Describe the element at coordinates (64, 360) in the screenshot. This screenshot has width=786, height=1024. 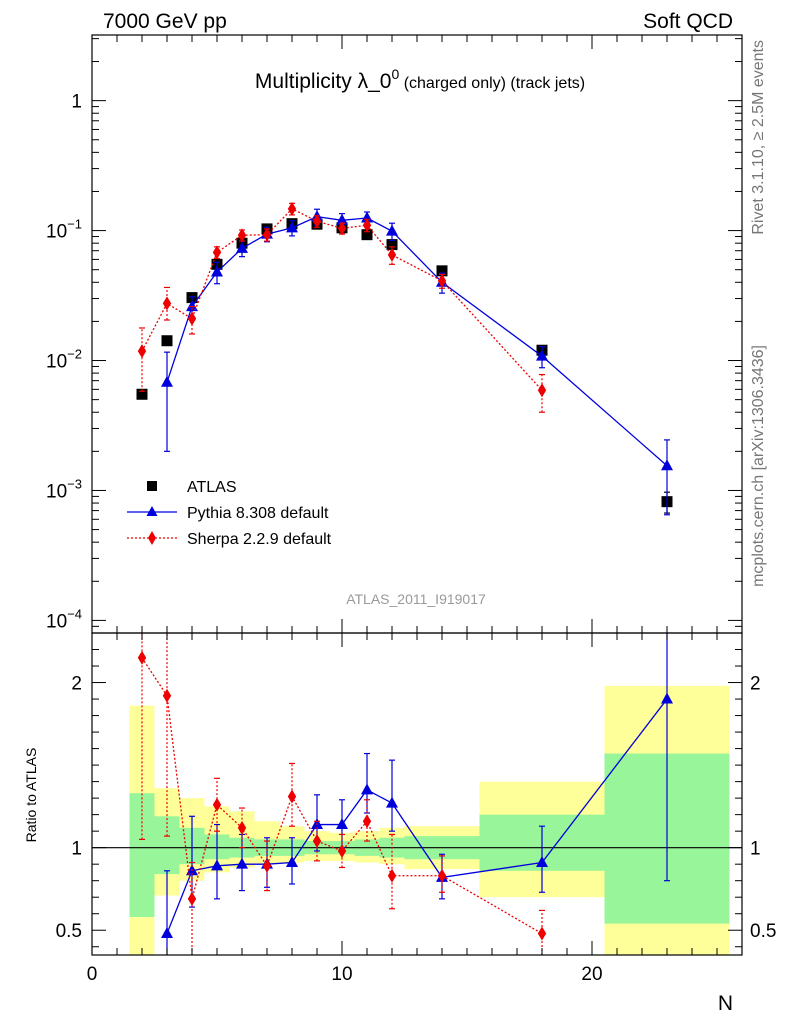
I see `y-tick-label: 10⁻²` at that location.